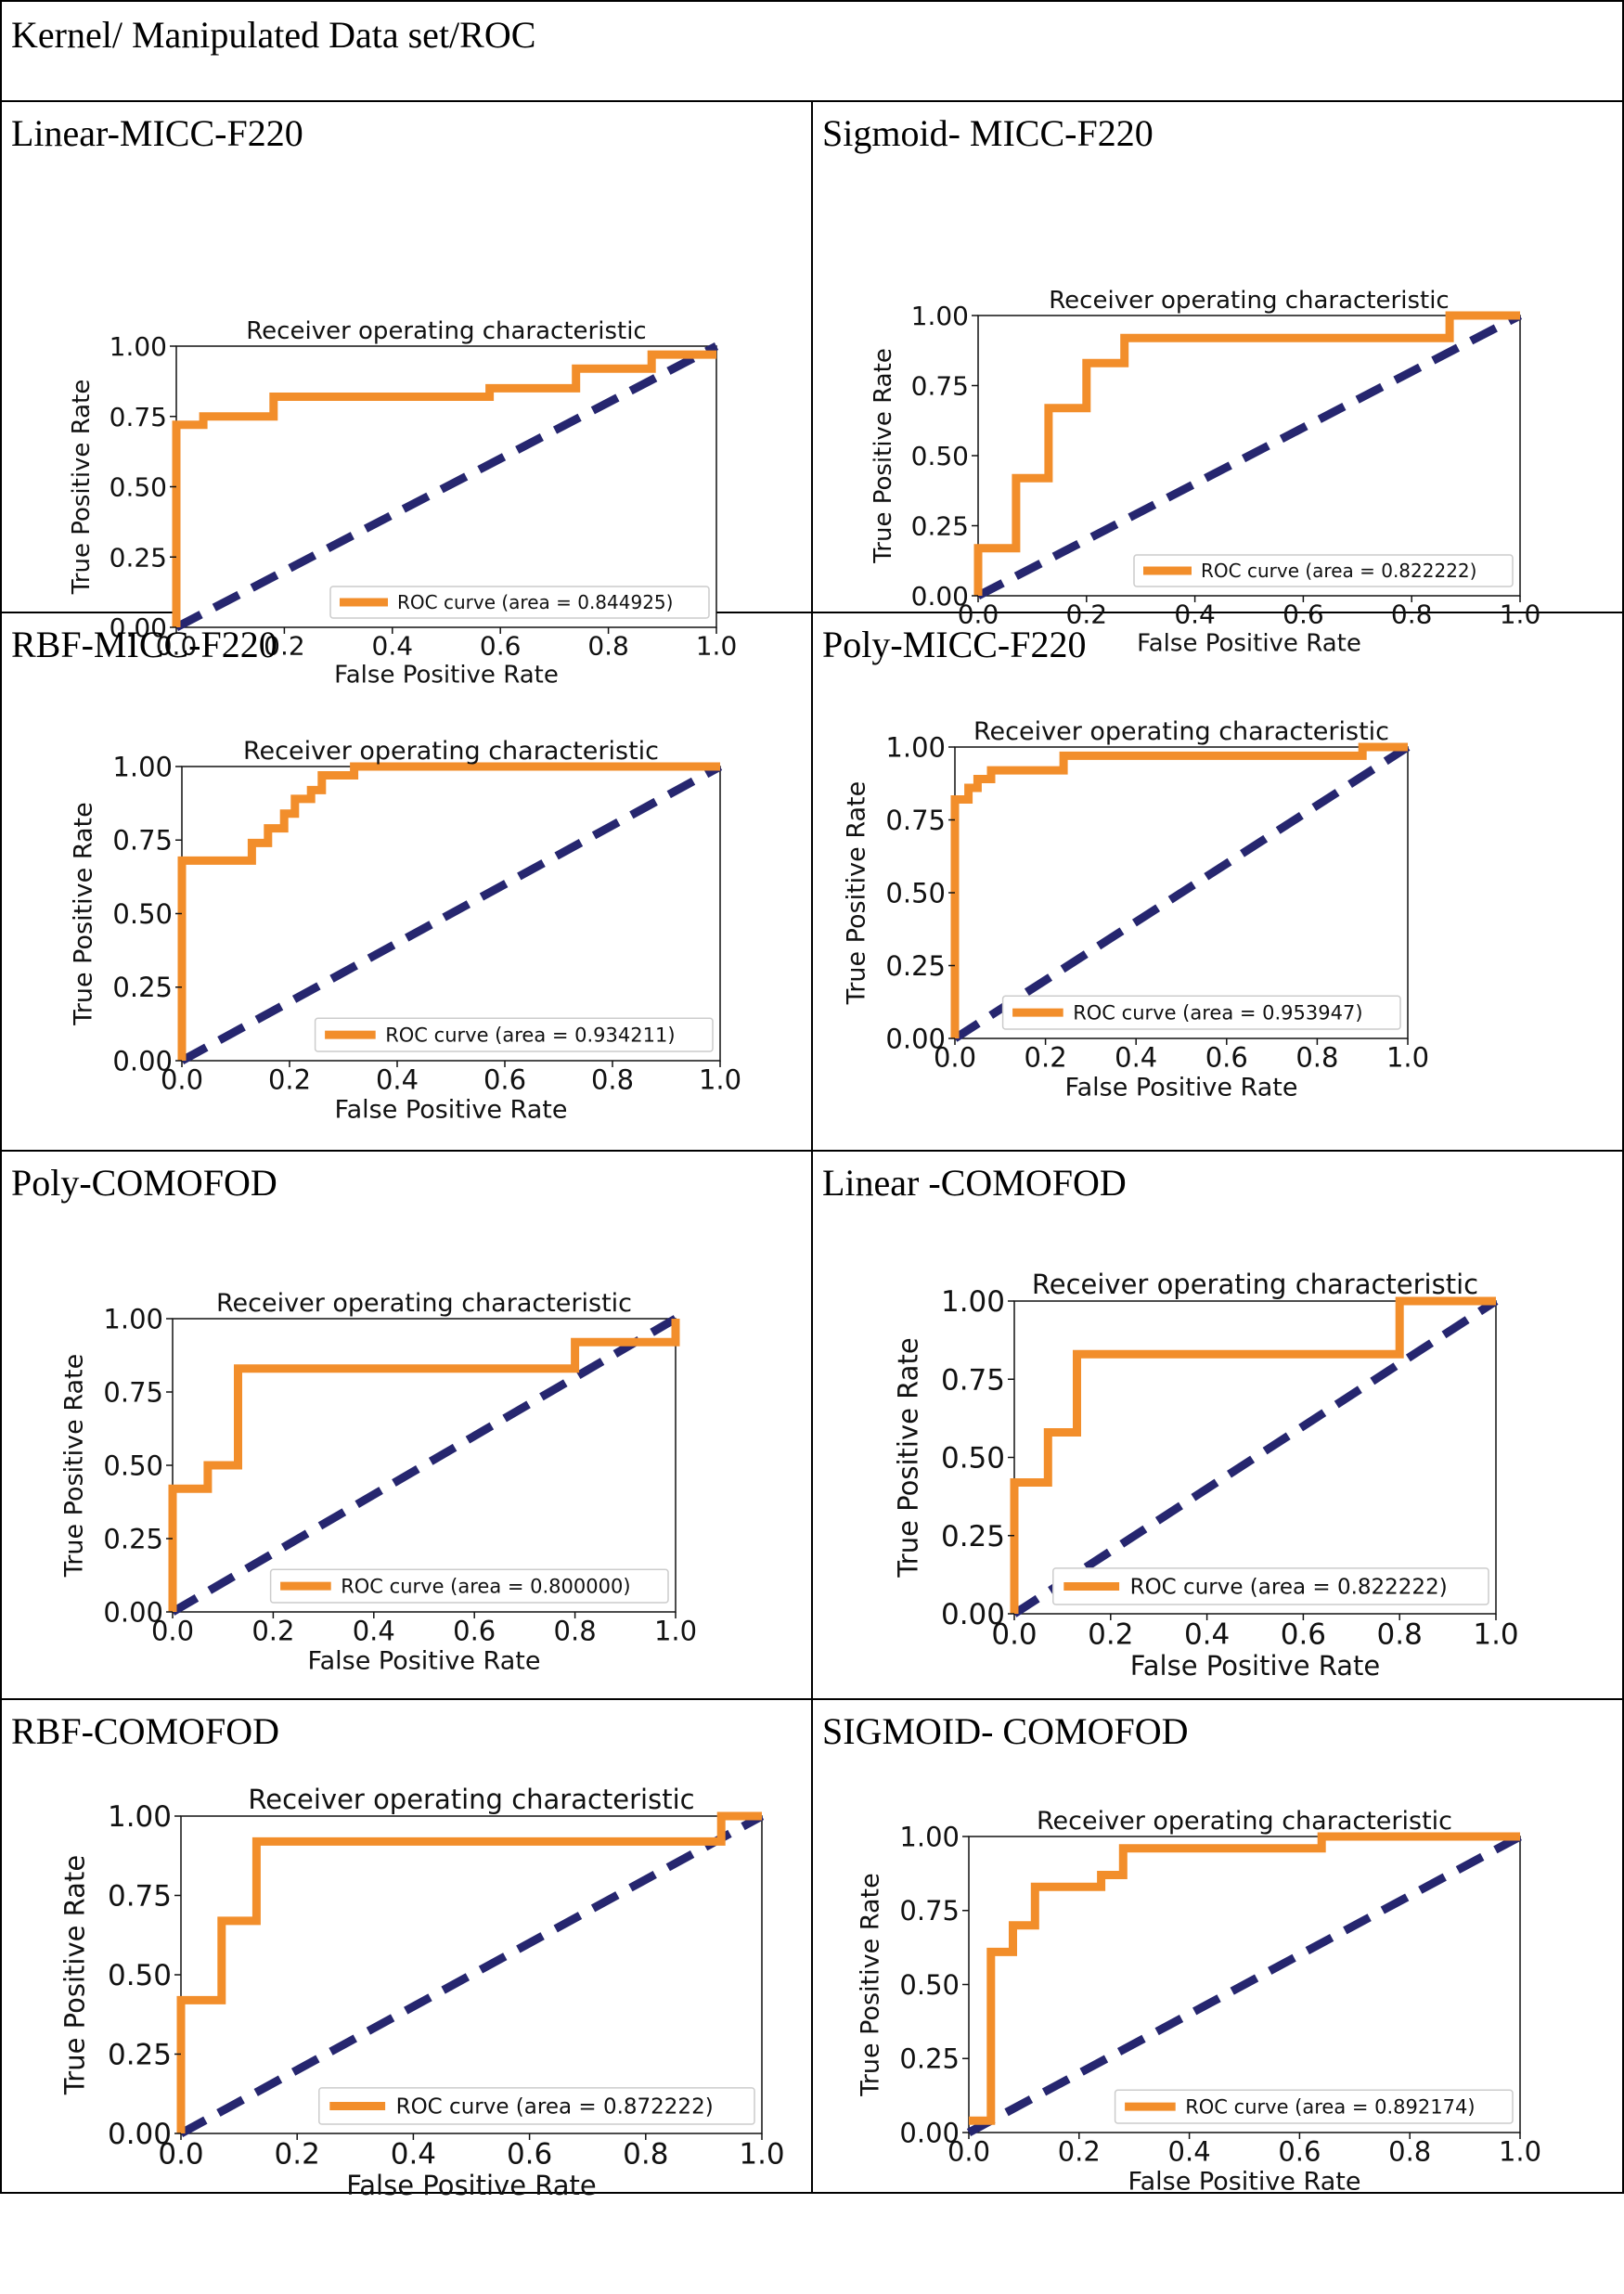  Describe the element at coordinates (988, 133) in the screenshot. I see `chart-cell-label: Sigmoid- MICC-F220` at that location.